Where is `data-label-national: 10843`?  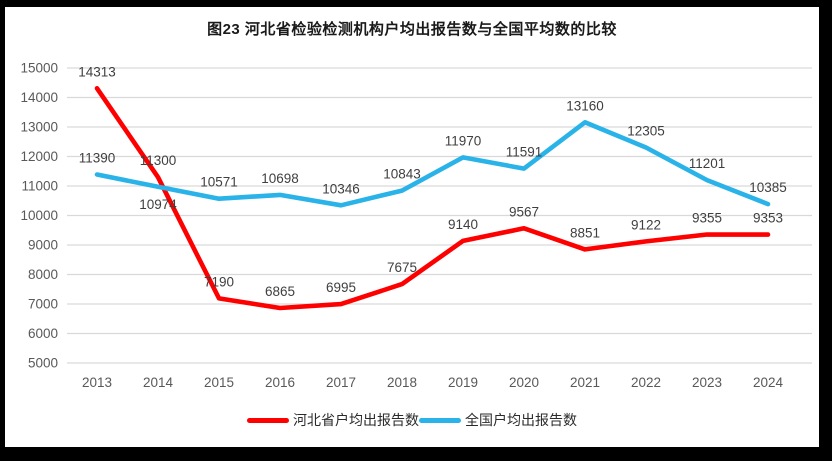
data-label-national: 10843 is located at coordinates (402, 174).